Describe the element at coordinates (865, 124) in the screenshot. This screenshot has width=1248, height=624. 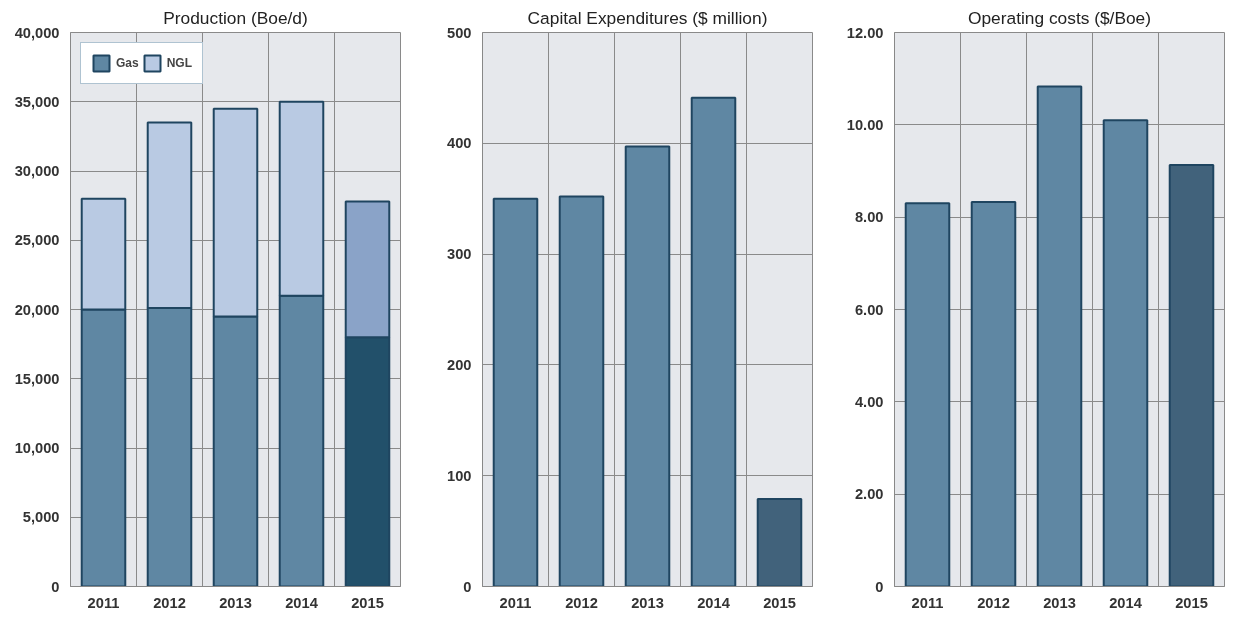
I see `y-tick-label: 10.00` at that location.